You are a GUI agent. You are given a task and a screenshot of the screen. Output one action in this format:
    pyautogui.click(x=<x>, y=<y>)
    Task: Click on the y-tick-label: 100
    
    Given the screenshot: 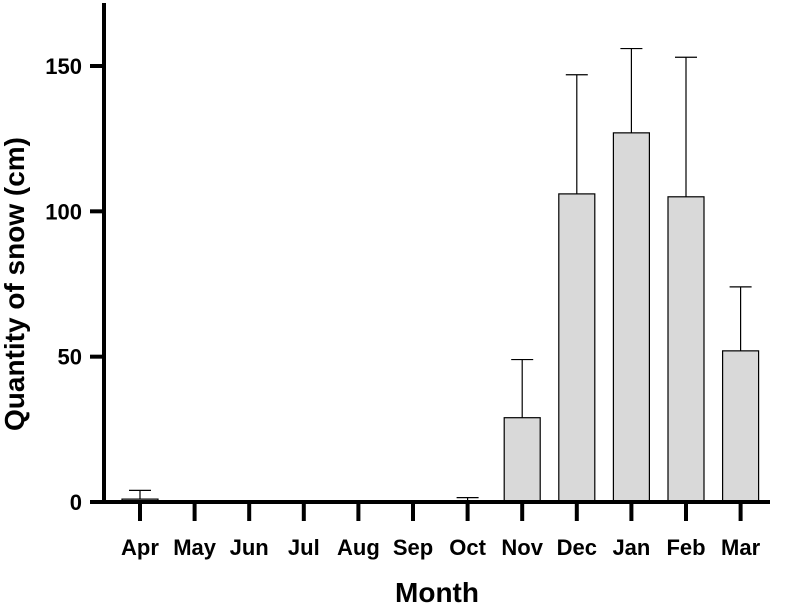 What is the action you would take?
    pyautogui.click(x=63, y=211)
    